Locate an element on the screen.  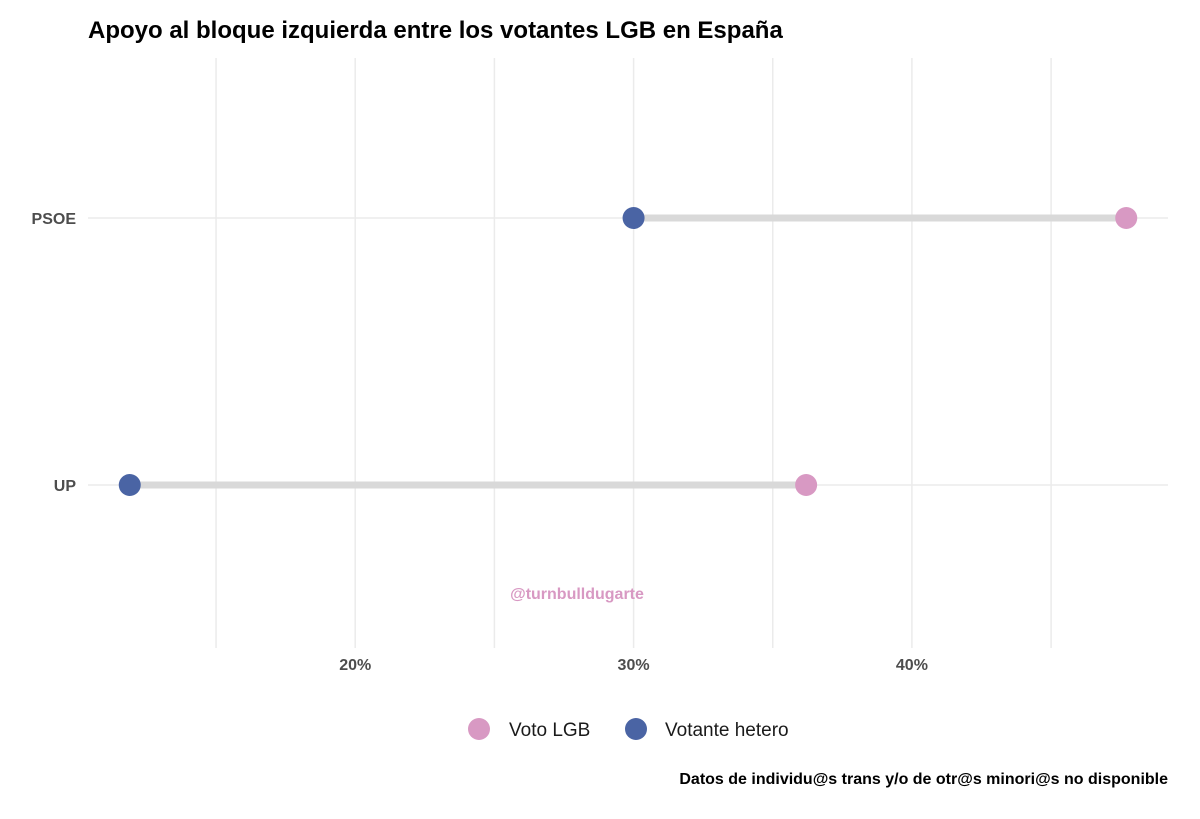
y-tick-label: UP is located at coordinates (65, 486).